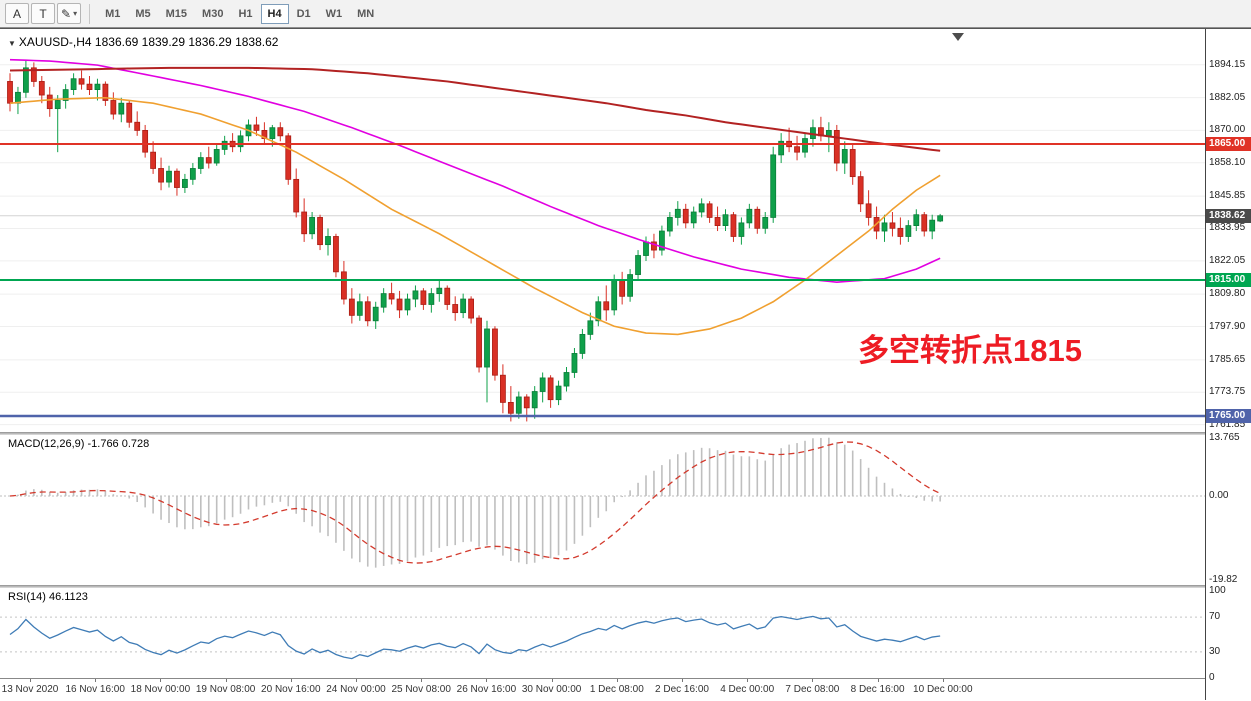 This screenshot has width=1251, height=701. I want to click on rsi-value: 46.1123, so click(68, 597).